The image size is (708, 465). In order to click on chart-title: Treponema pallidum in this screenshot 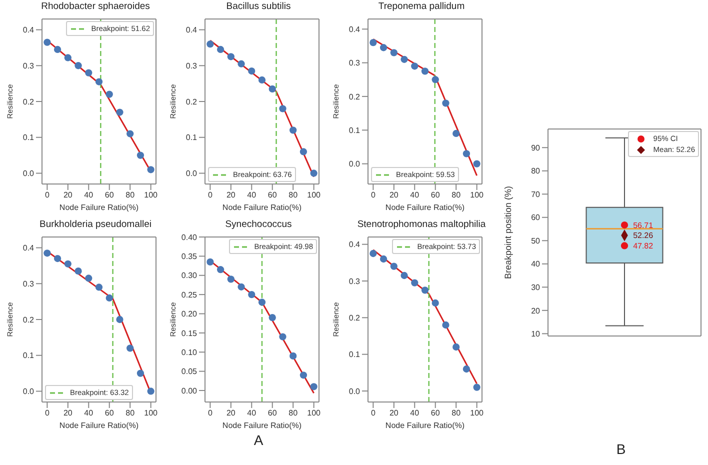, I will do `click(421, 7)`.